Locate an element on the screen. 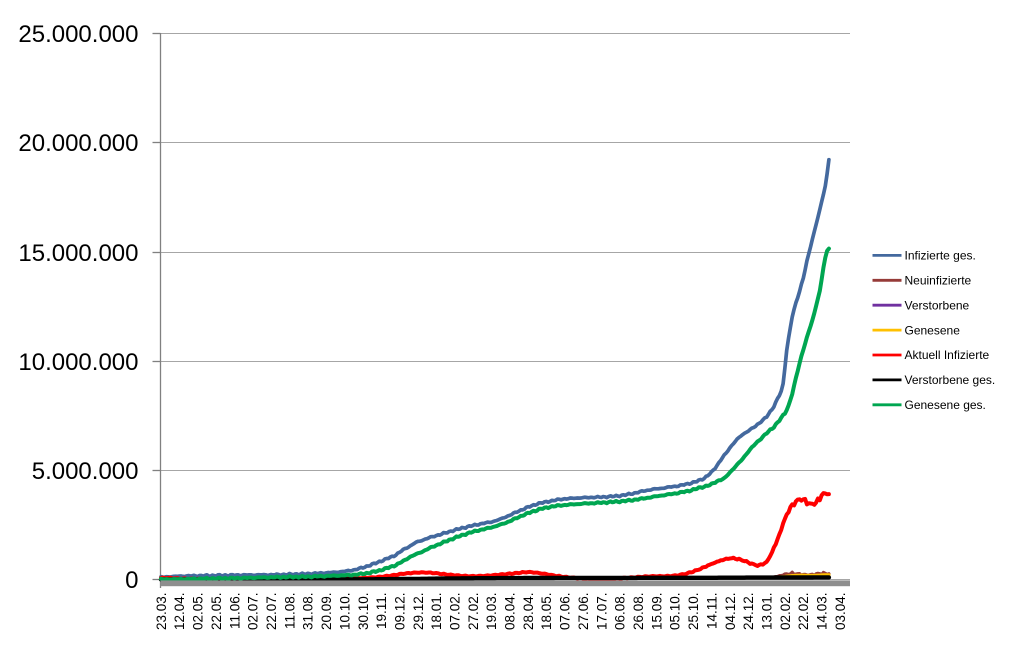  svg-text: 05.10. is located at coordinates (675, 612).